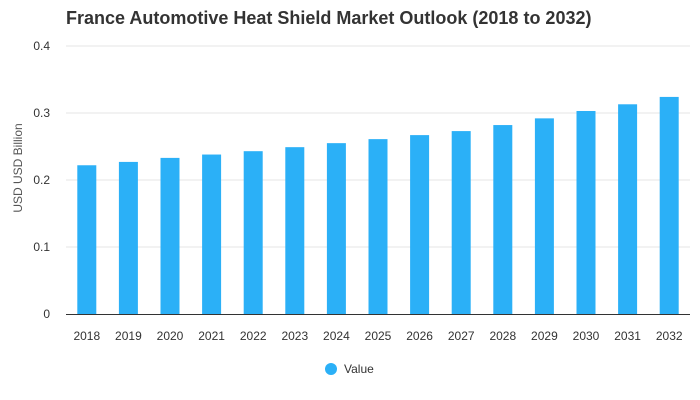 The height and width of the screenshot is (400, 700). I want to click on x-tick-label: 2019, so click(128, 336).